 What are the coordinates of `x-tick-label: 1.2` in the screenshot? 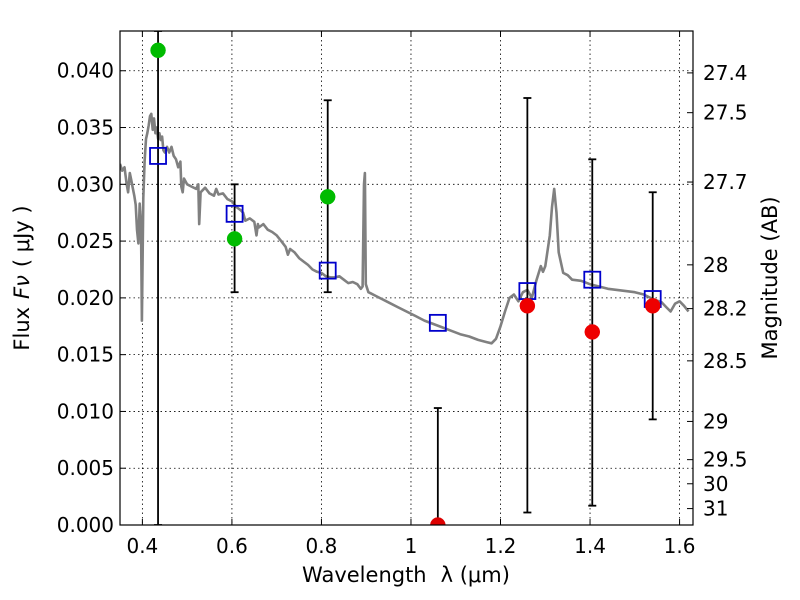 It's located at (501, 546).